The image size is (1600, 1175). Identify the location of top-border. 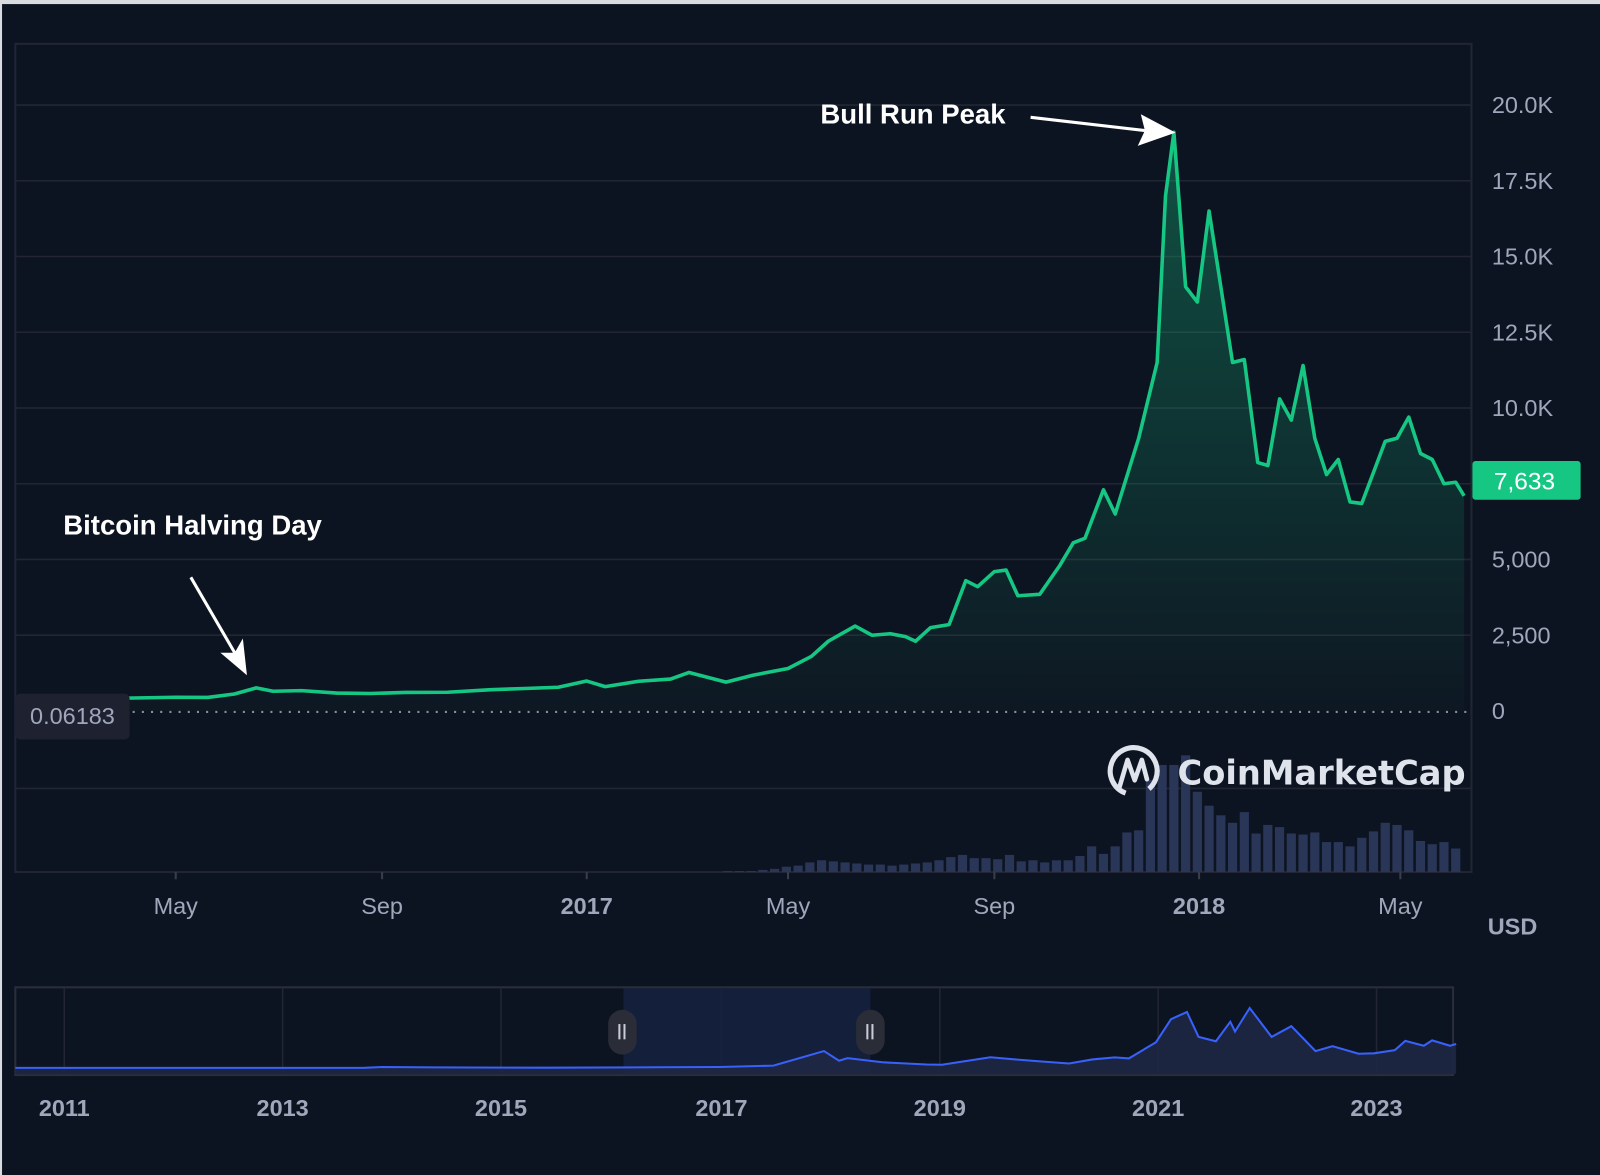
(800, 2).